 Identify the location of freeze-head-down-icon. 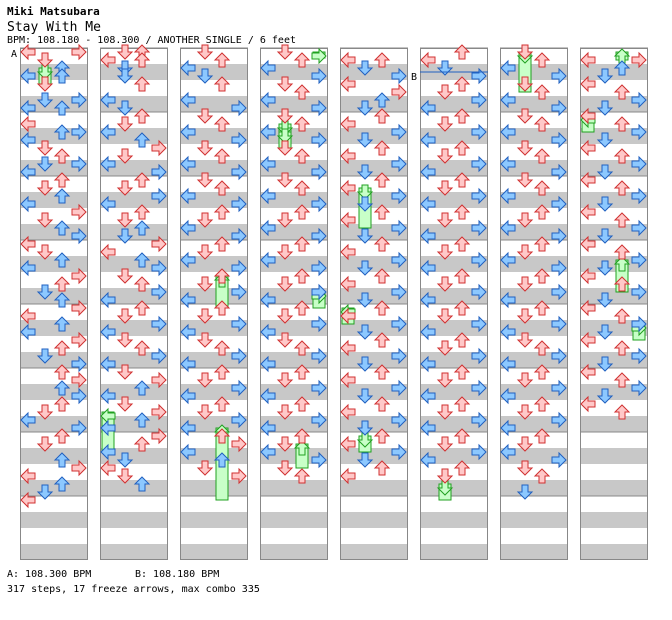
(365, 192).